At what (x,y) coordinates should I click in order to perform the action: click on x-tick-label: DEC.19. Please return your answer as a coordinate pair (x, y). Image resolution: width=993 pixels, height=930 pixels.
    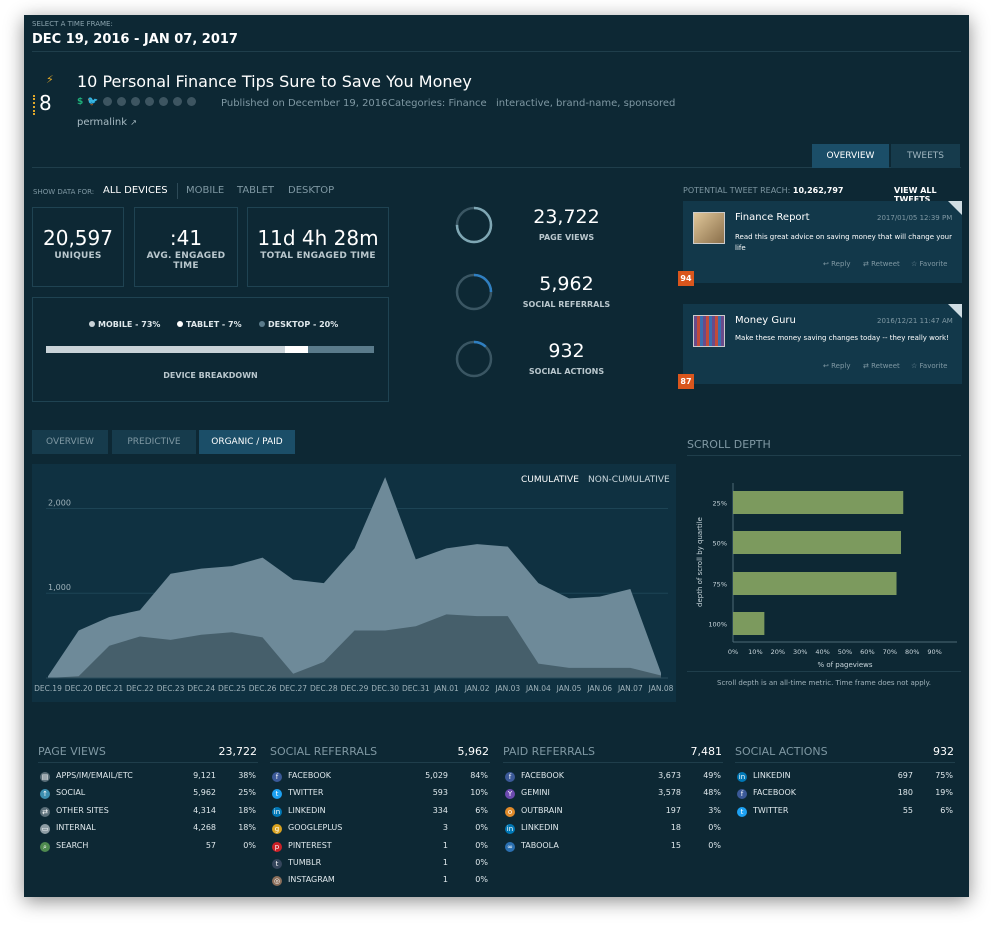
    Looking at the image, I should click on (48, 688).